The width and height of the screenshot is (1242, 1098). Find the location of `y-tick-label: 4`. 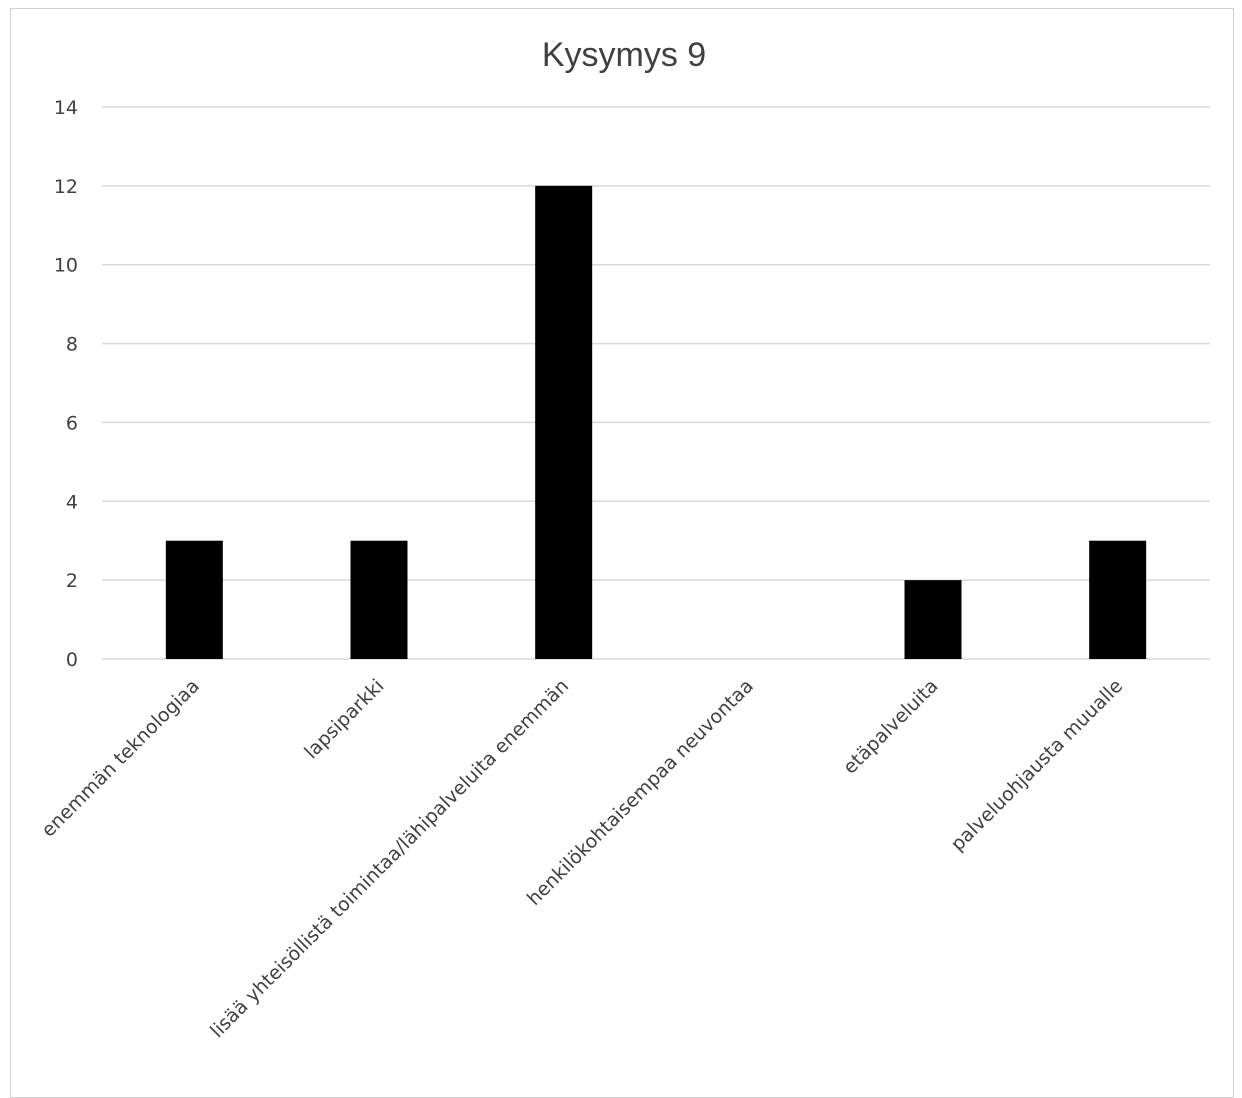

y-tick-label: 4 is located at coordinates (72, 502).